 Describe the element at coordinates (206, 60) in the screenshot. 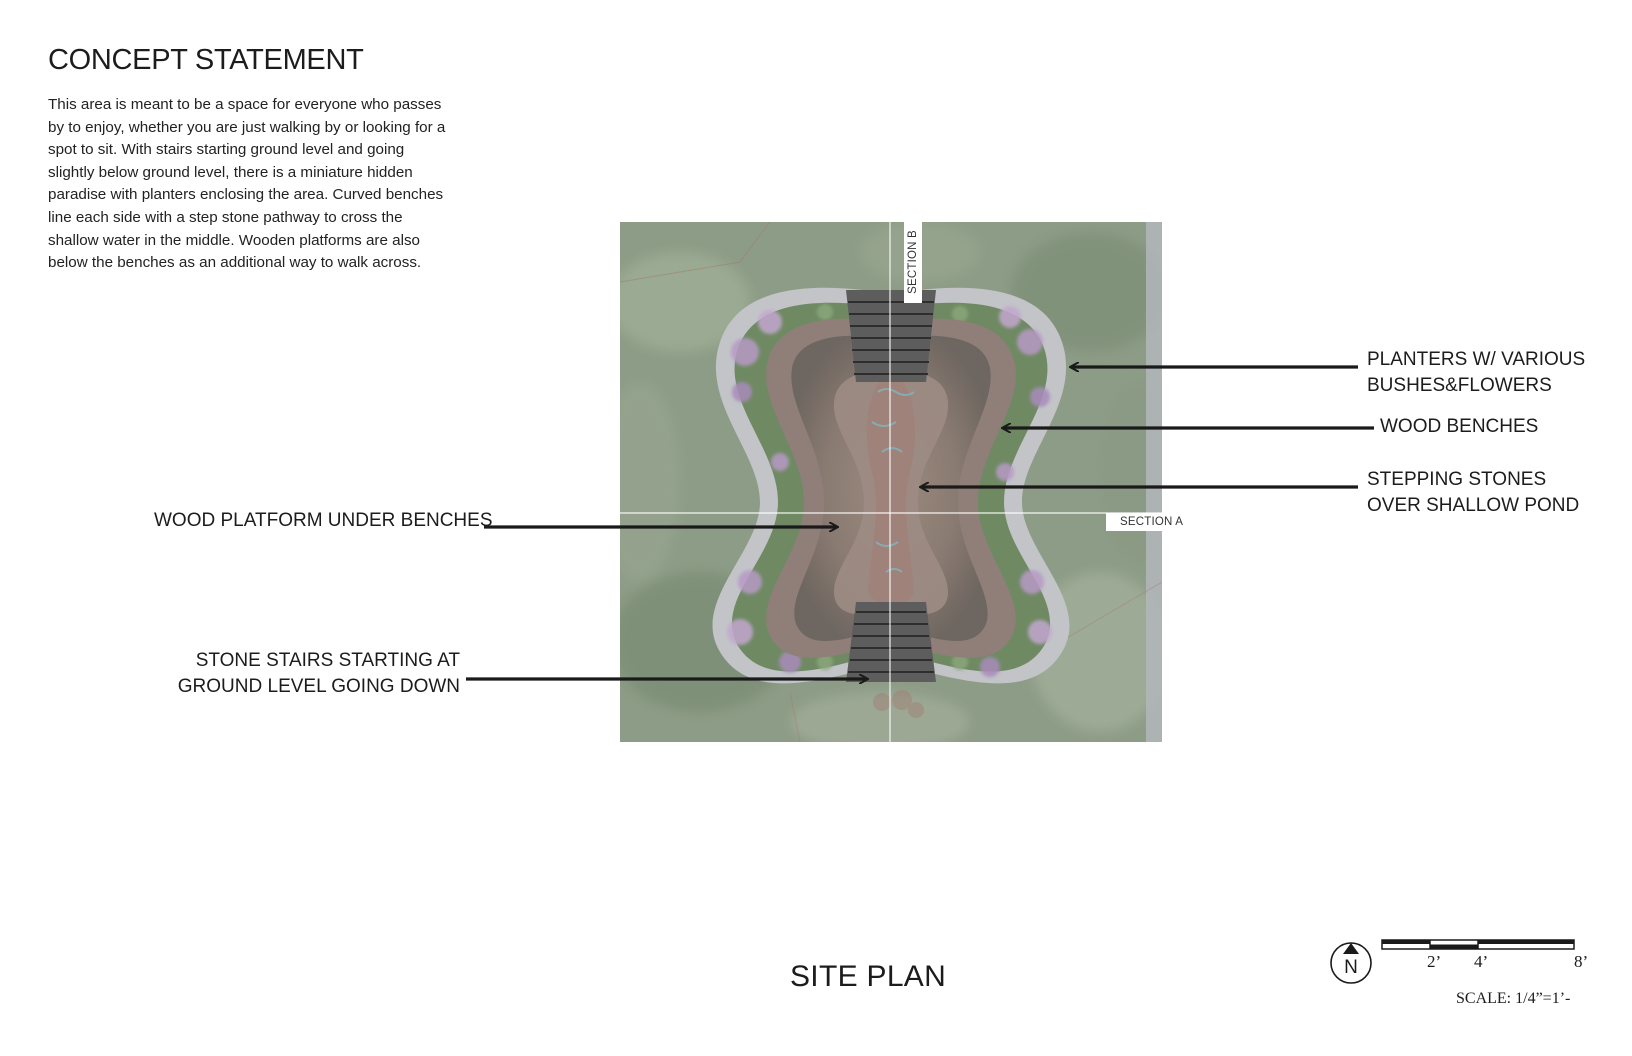

I see `concept-statement-title: CONCEPT STATEMENT` at that location.